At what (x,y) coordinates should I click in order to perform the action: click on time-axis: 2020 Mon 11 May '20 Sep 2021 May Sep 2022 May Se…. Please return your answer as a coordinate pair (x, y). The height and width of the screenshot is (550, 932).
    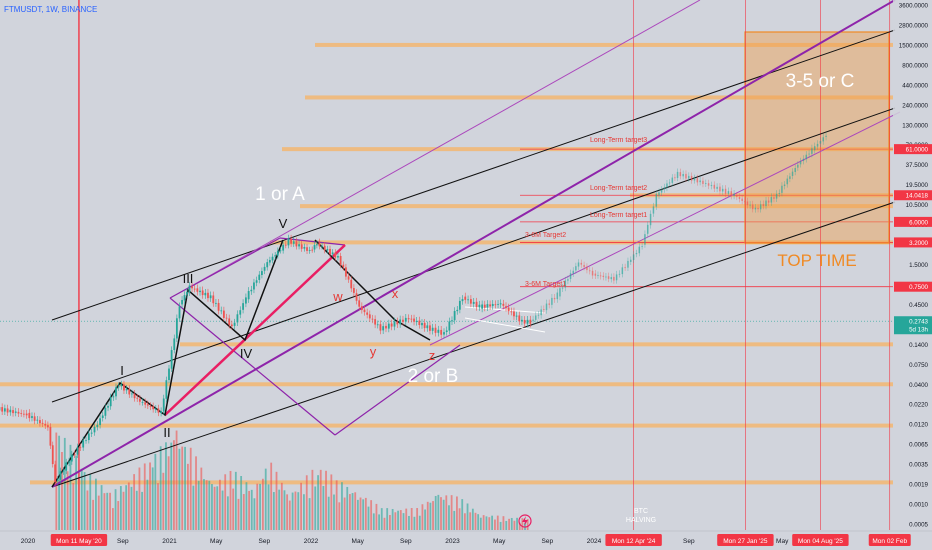
    Looking at the image, I should click on (466, 540).